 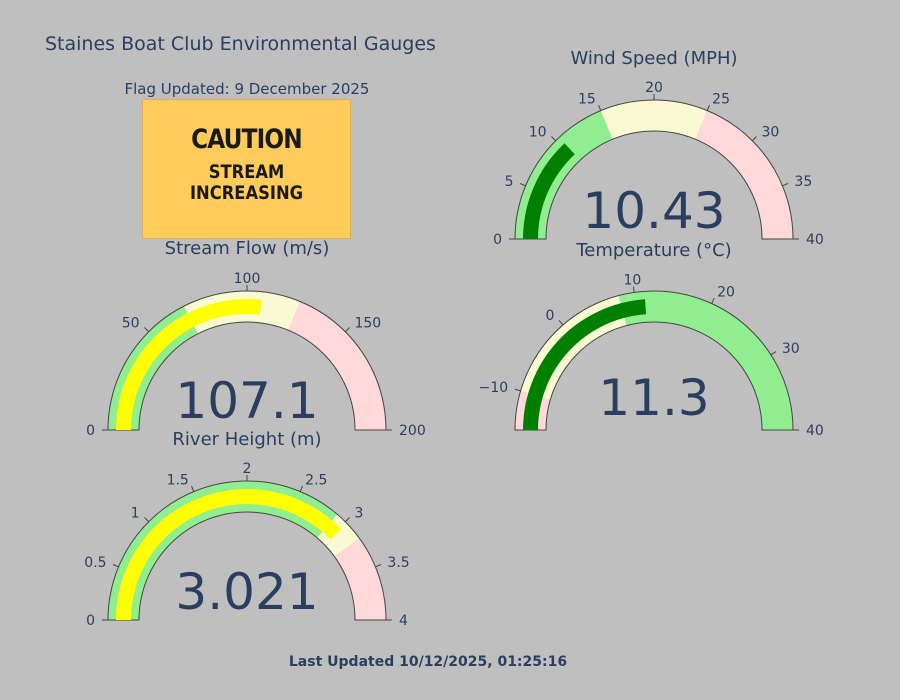 What do you see at coordinates (653, 58) in the screenshot?
I see `gauge-wind-title: Wind Speed (MPH)` at bounding box center [653, 58].